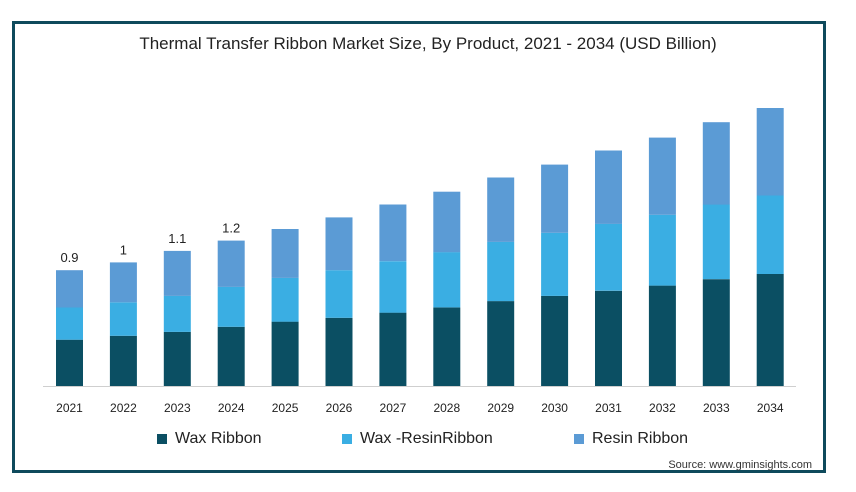  I want to click on data-label: 0.9, so click(69, 257).